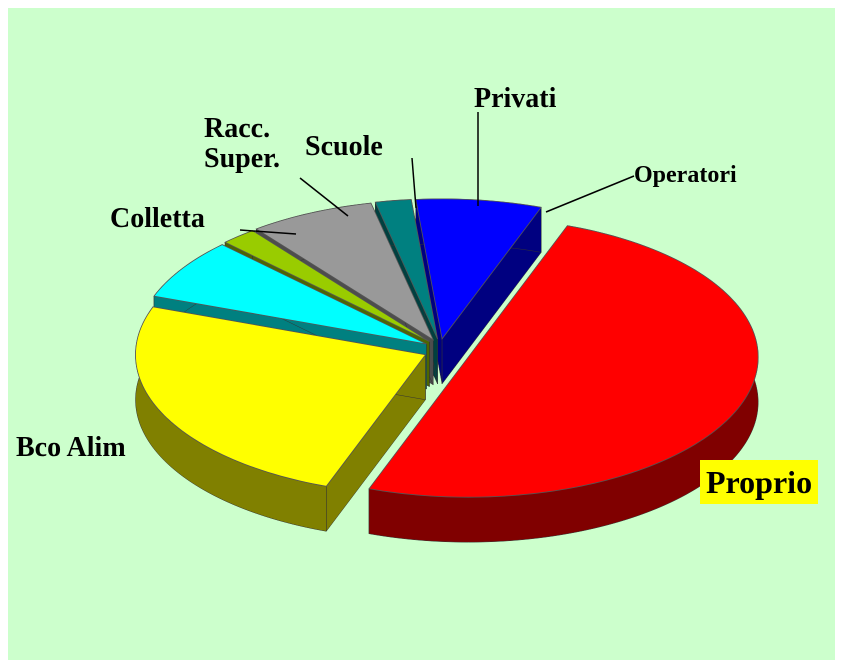  What do you see at coordinates (71, 447) in the screenshot?
I see `slice-label: Bco Alim` at bounding box center [71, 447].